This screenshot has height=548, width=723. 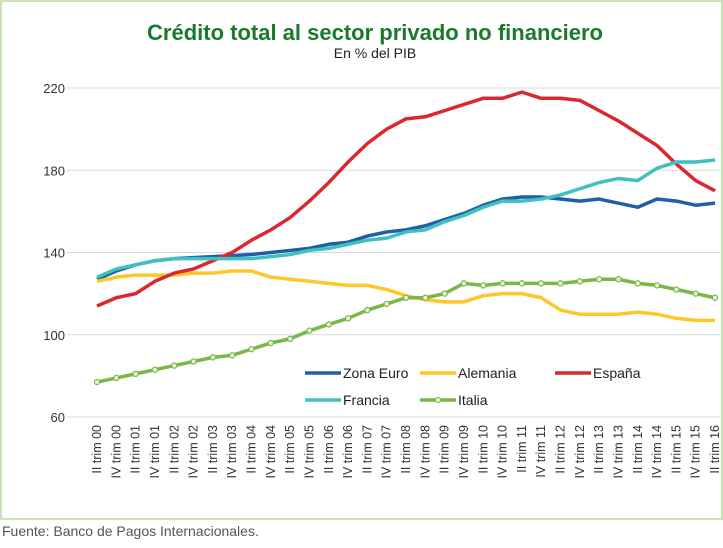 What do you see at coordinates (522, 449) in the screenshot?
I see `x-tick-label: II trim 11` at bounding box center [522, 449].